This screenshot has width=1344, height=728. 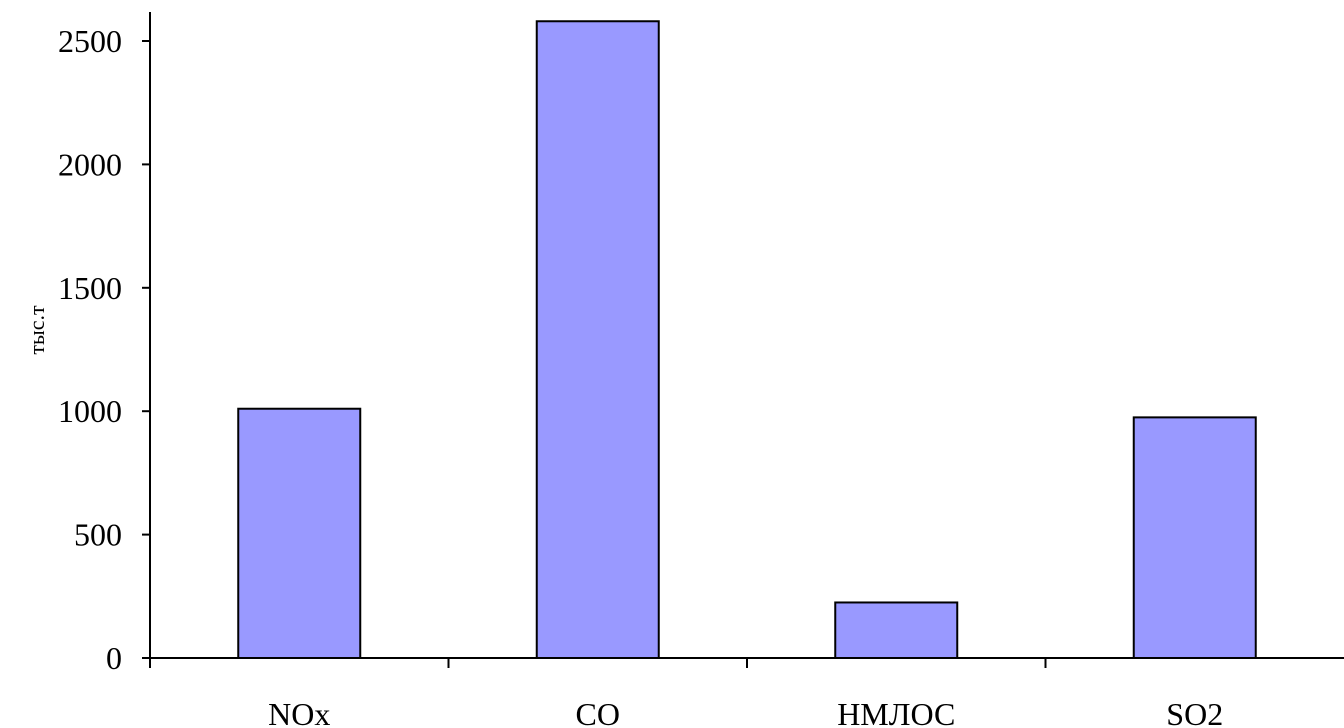 What do you see at coordinates (114, 658) in the screenshot?
I see `y-tick-label: 0` at bounding box center [114, 658].